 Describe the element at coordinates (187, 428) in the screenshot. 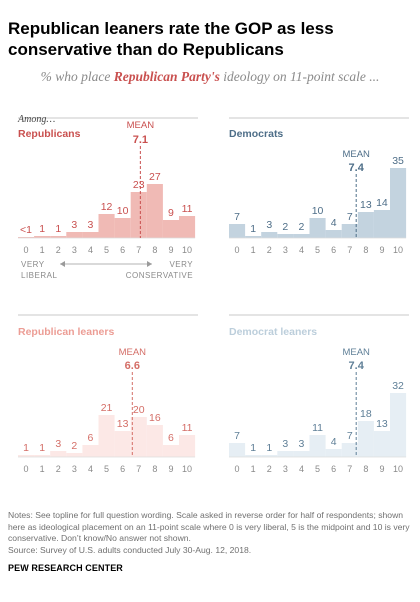

I see `republican-leaners-bar-value-10: 11` at that location.